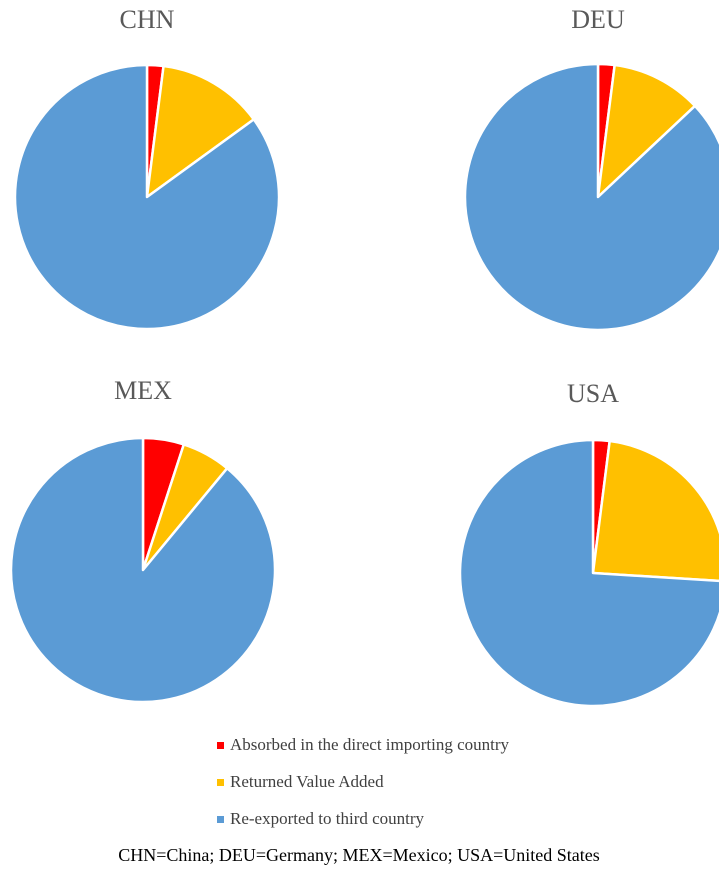 The width and height of the screenshot is (719, 873). I want to click on legend-label: Returned Value Added, so click(307, 781).